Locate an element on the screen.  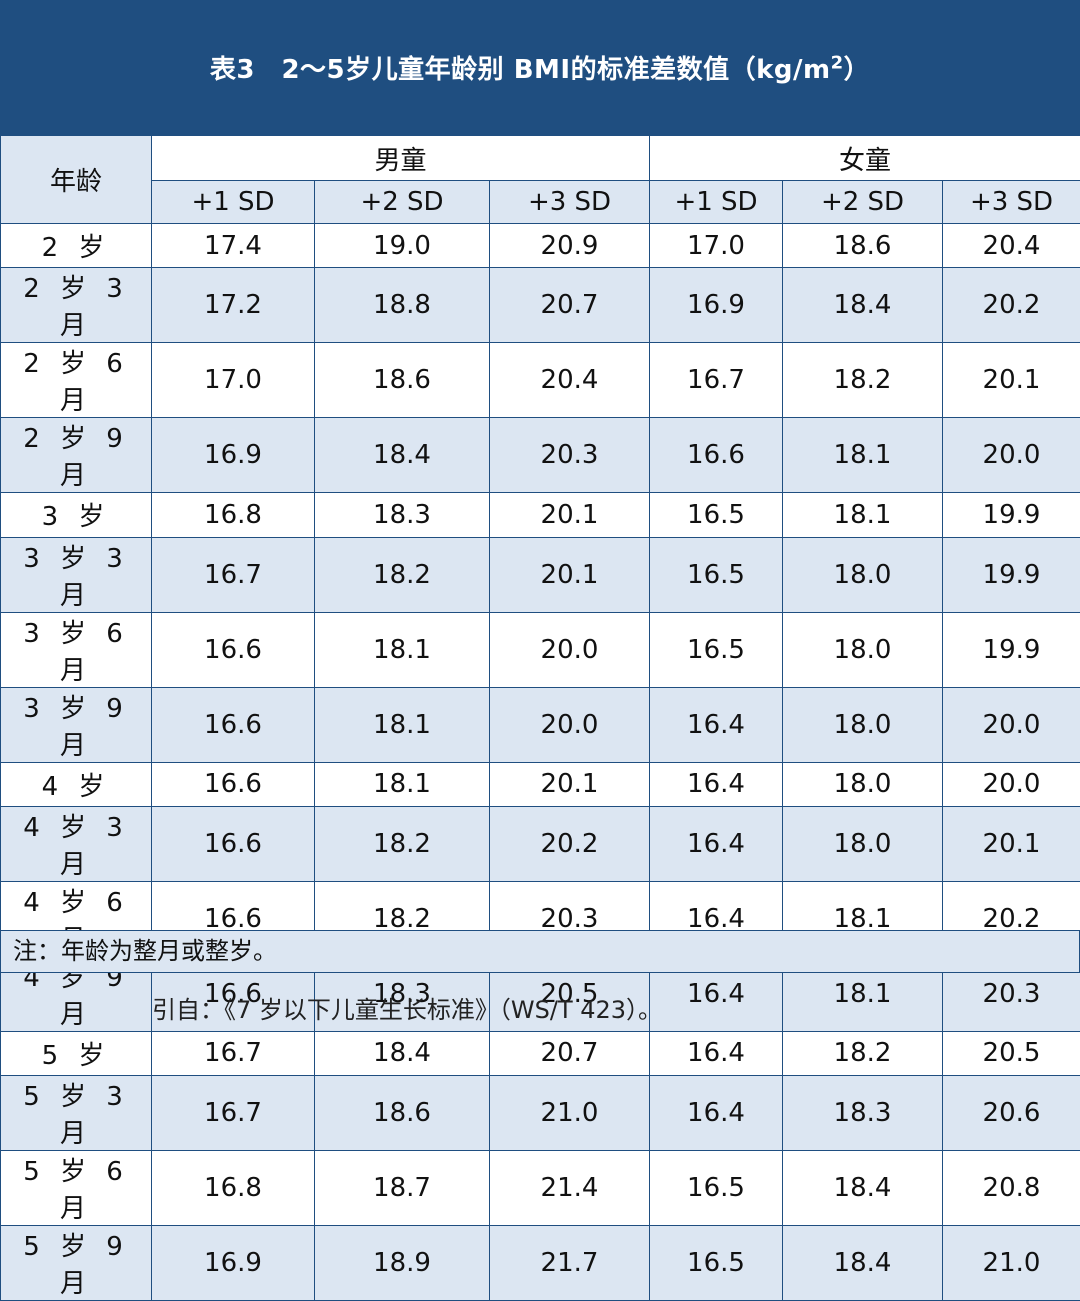
boys-sd-header: +3 SD is located at coordinates (570, 202).